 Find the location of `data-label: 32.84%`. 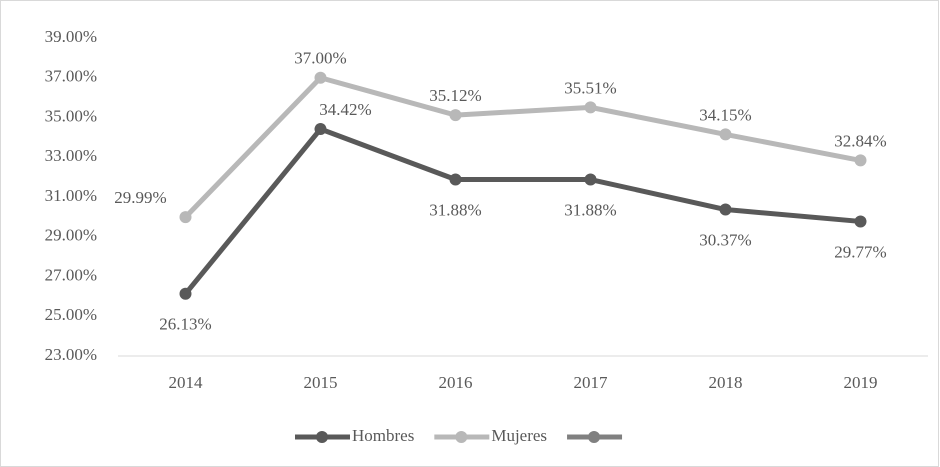

data-label: 32.84% is located at coordinates (860, 140).